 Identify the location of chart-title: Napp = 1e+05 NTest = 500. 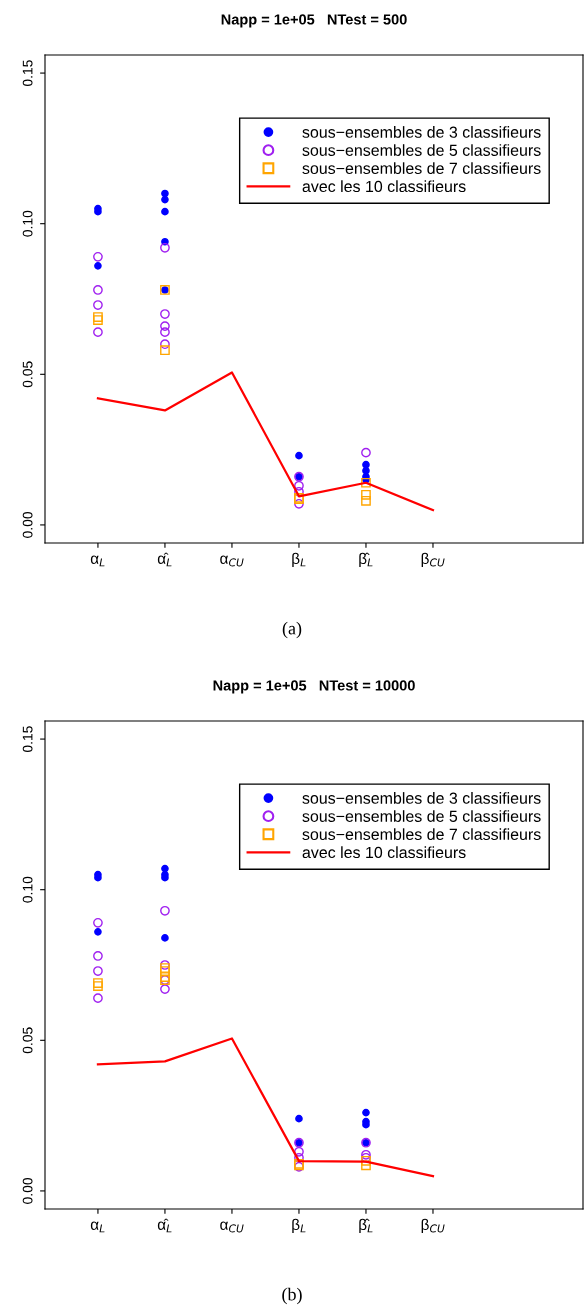
(314, 21).